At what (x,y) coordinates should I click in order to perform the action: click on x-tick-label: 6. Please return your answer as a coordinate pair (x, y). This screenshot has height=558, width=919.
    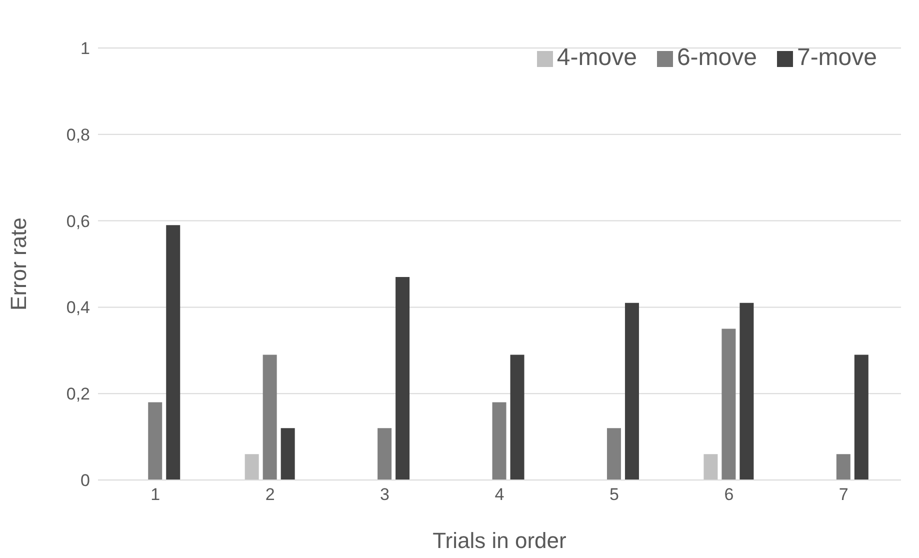
    Looking at the image, I should click on (729, 494).